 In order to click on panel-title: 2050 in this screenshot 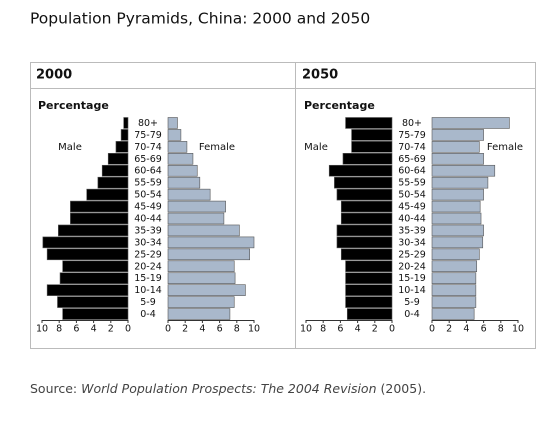, I will do `click(320, 75)`.